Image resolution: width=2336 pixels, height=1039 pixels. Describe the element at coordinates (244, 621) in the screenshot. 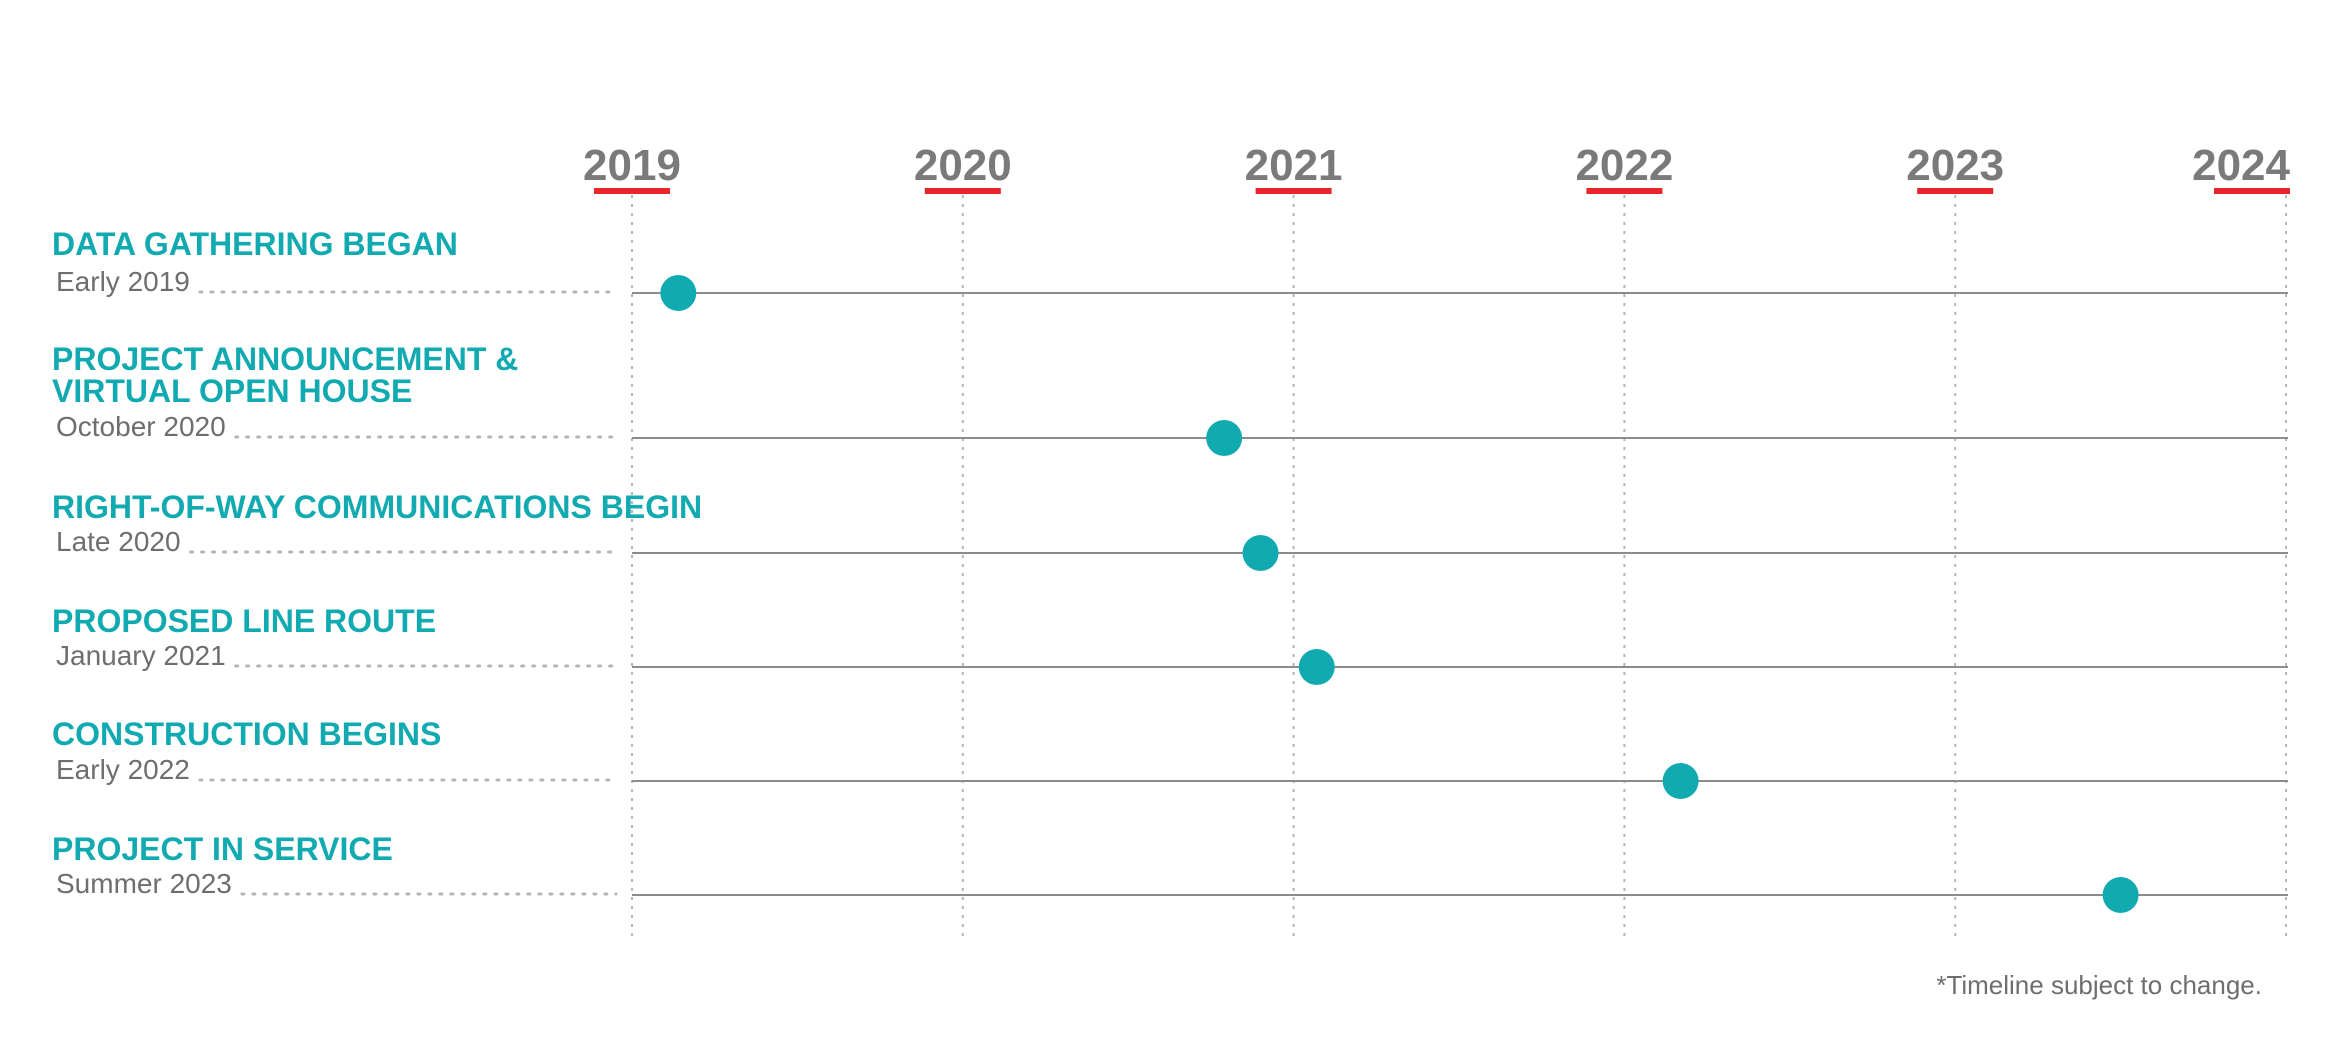

I see `event-title: PROPOSED LINE ROUTE` at that location.